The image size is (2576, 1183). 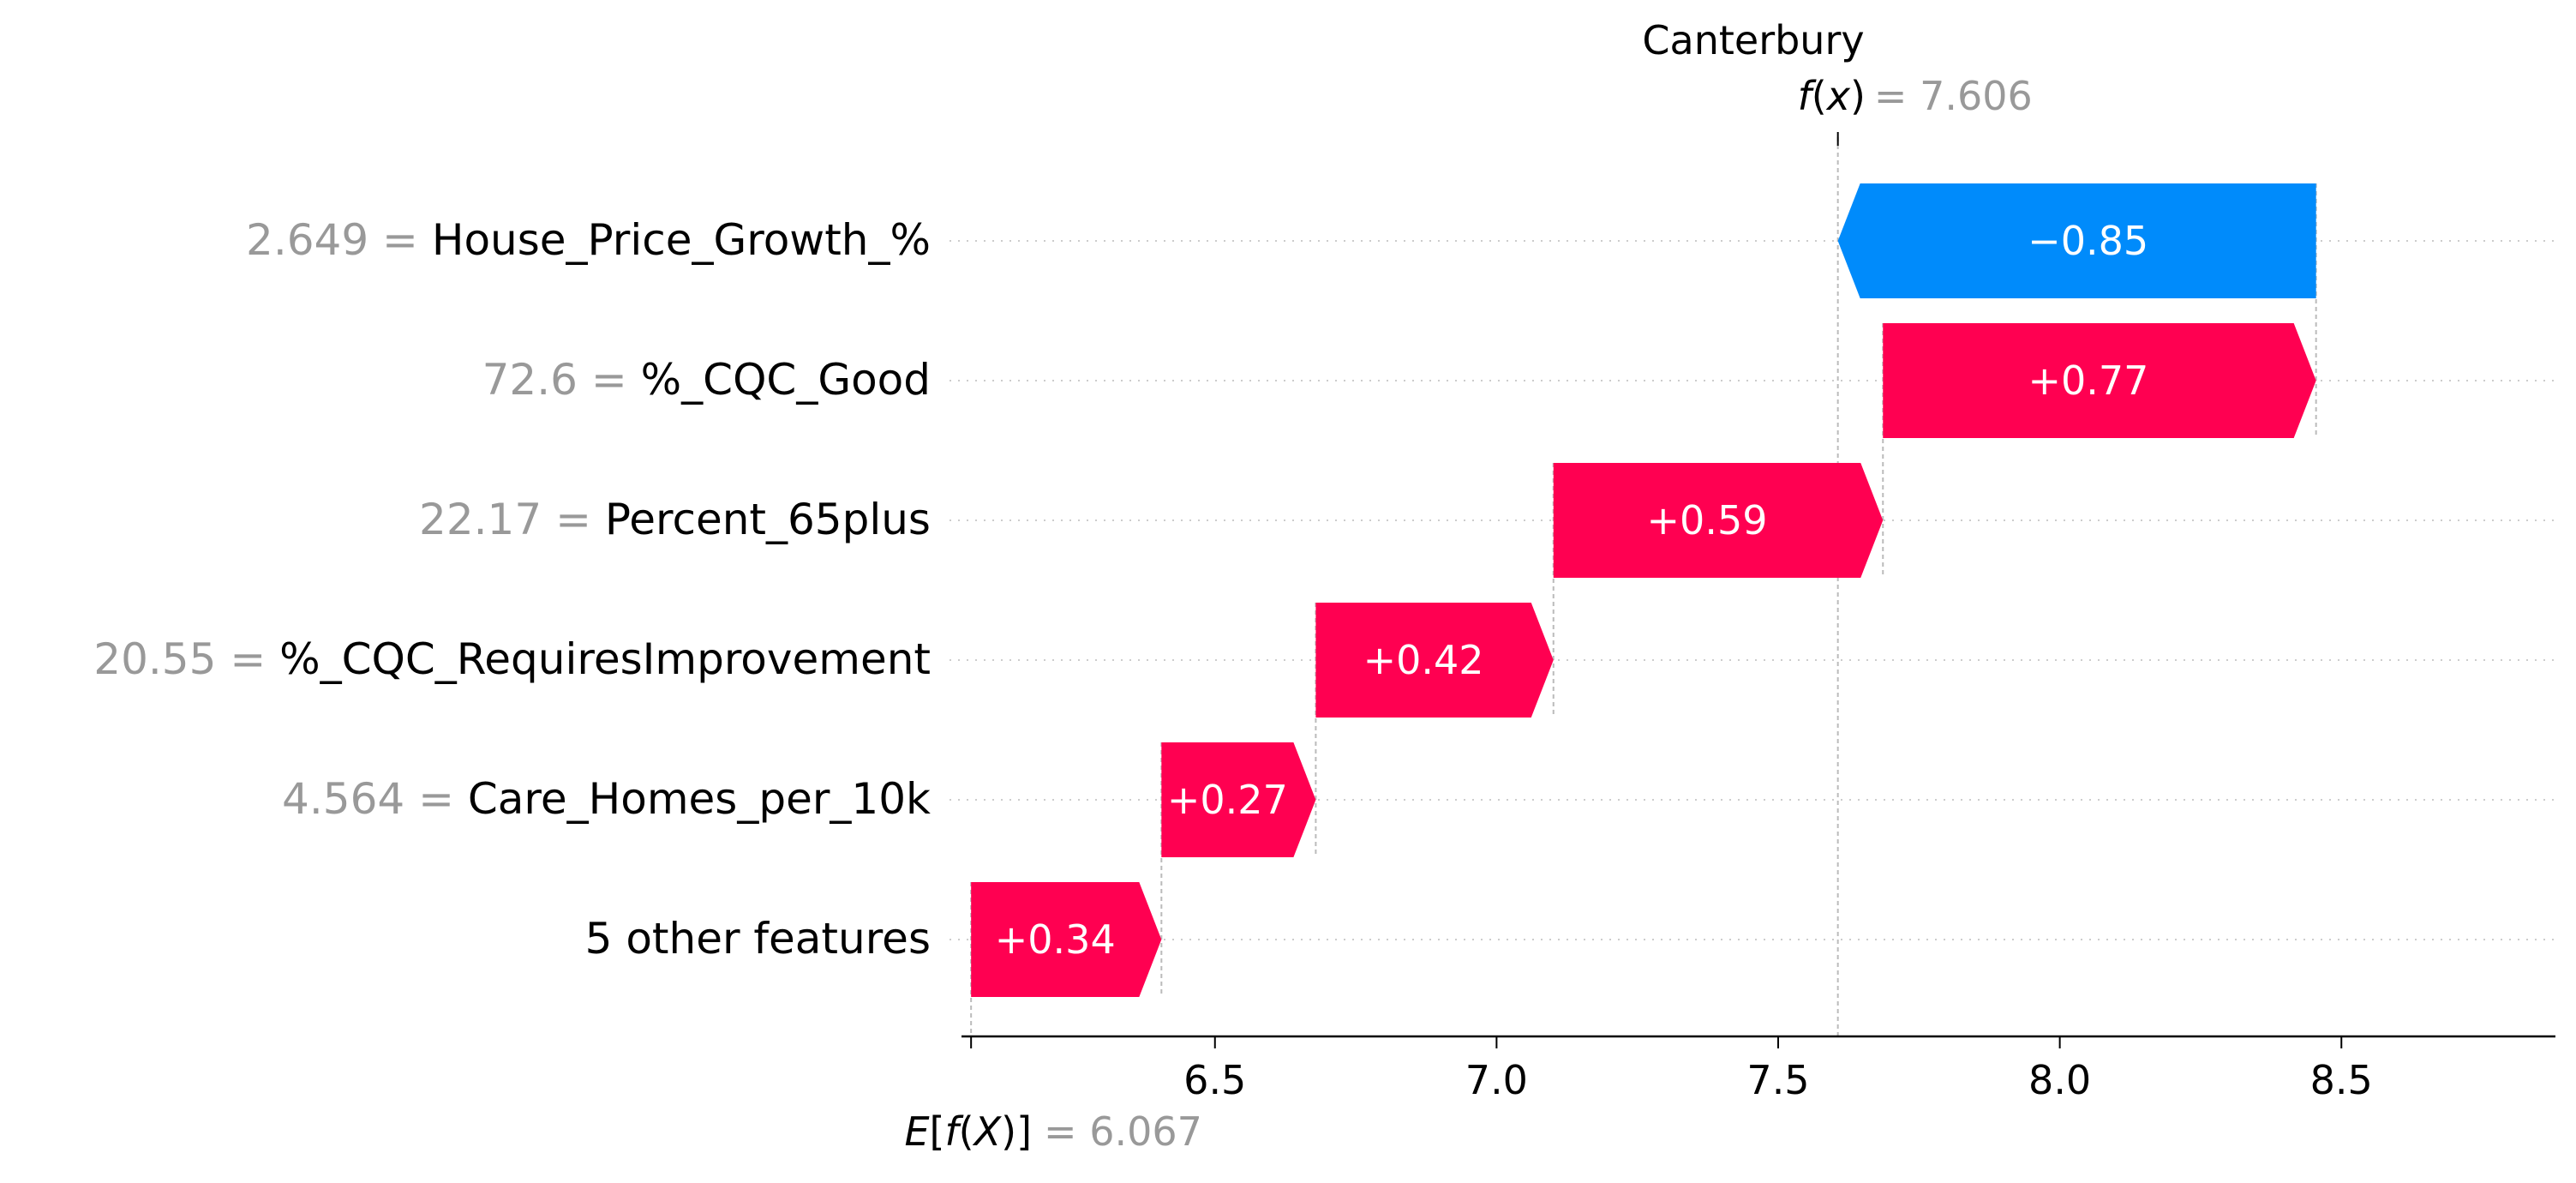 I want to click on bar-value-label: +0.34, so click(x=1055, y=939).